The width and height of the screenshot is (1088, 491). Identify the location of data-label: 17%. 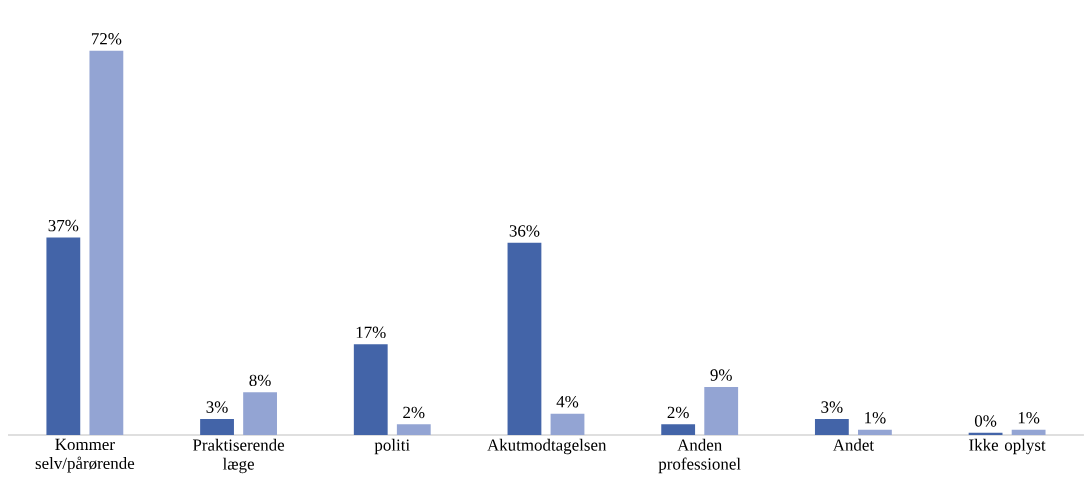
(371, 332).